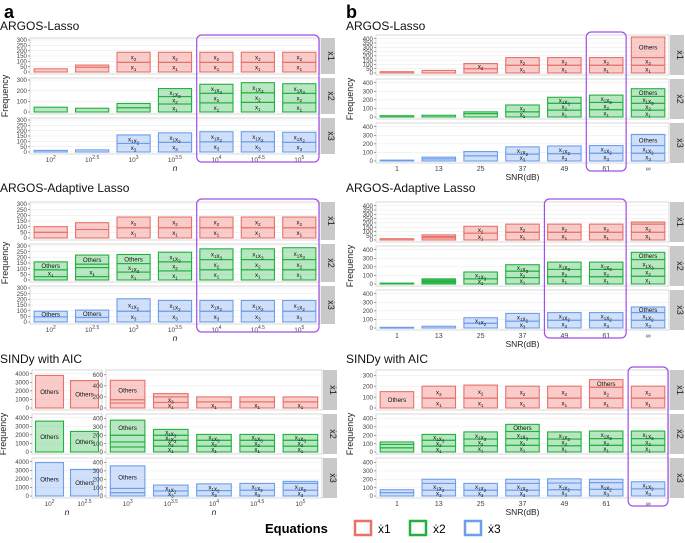 The width and height of the screenshot is (685, 543). What do you see at coordinates (98, 375) in the screenshot?
I see `y-tick-label: 600` at bounding box center [98, 375].